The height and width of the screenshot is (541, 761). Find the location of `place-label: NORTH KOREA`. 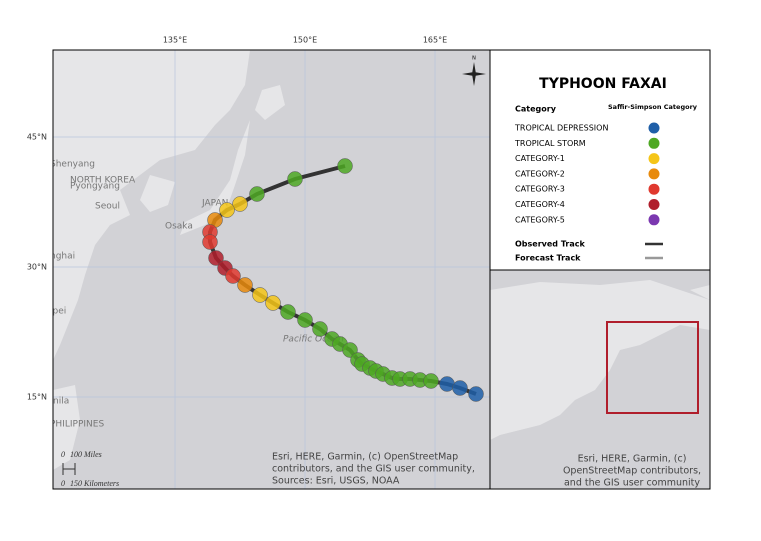

place-label: NORTH KOREA is located at coordinates (103, 181).